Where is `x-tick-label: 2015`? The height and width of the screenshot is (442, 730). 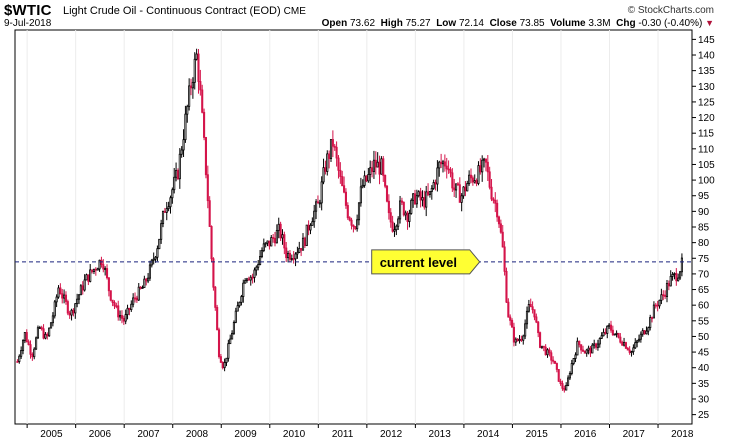
x-tick-label: 2015 is located at coordinates (537, 434).